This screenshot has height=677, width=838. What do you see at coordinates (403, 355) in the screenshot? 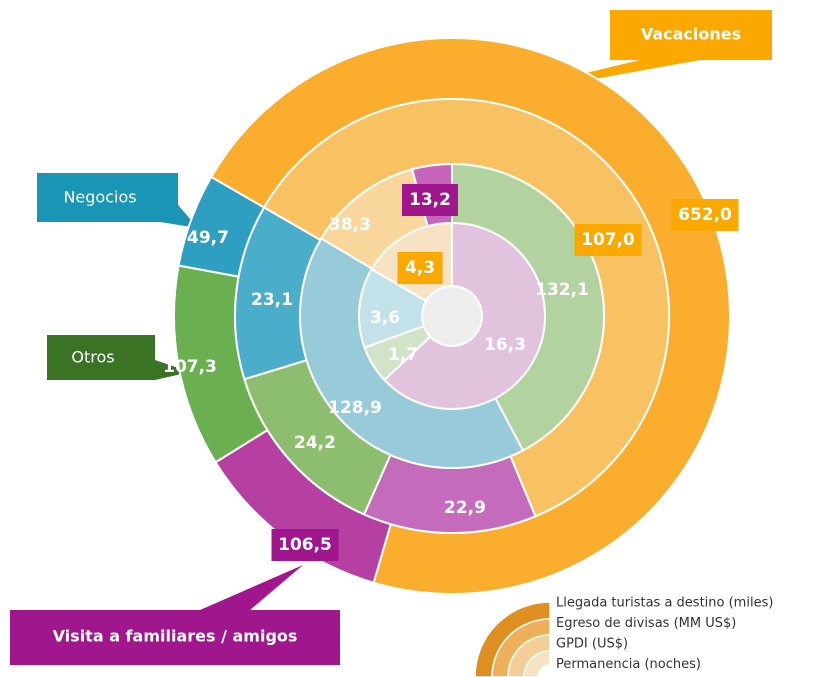
I see `value-label: 1,7` at bounding box center [403, 355].